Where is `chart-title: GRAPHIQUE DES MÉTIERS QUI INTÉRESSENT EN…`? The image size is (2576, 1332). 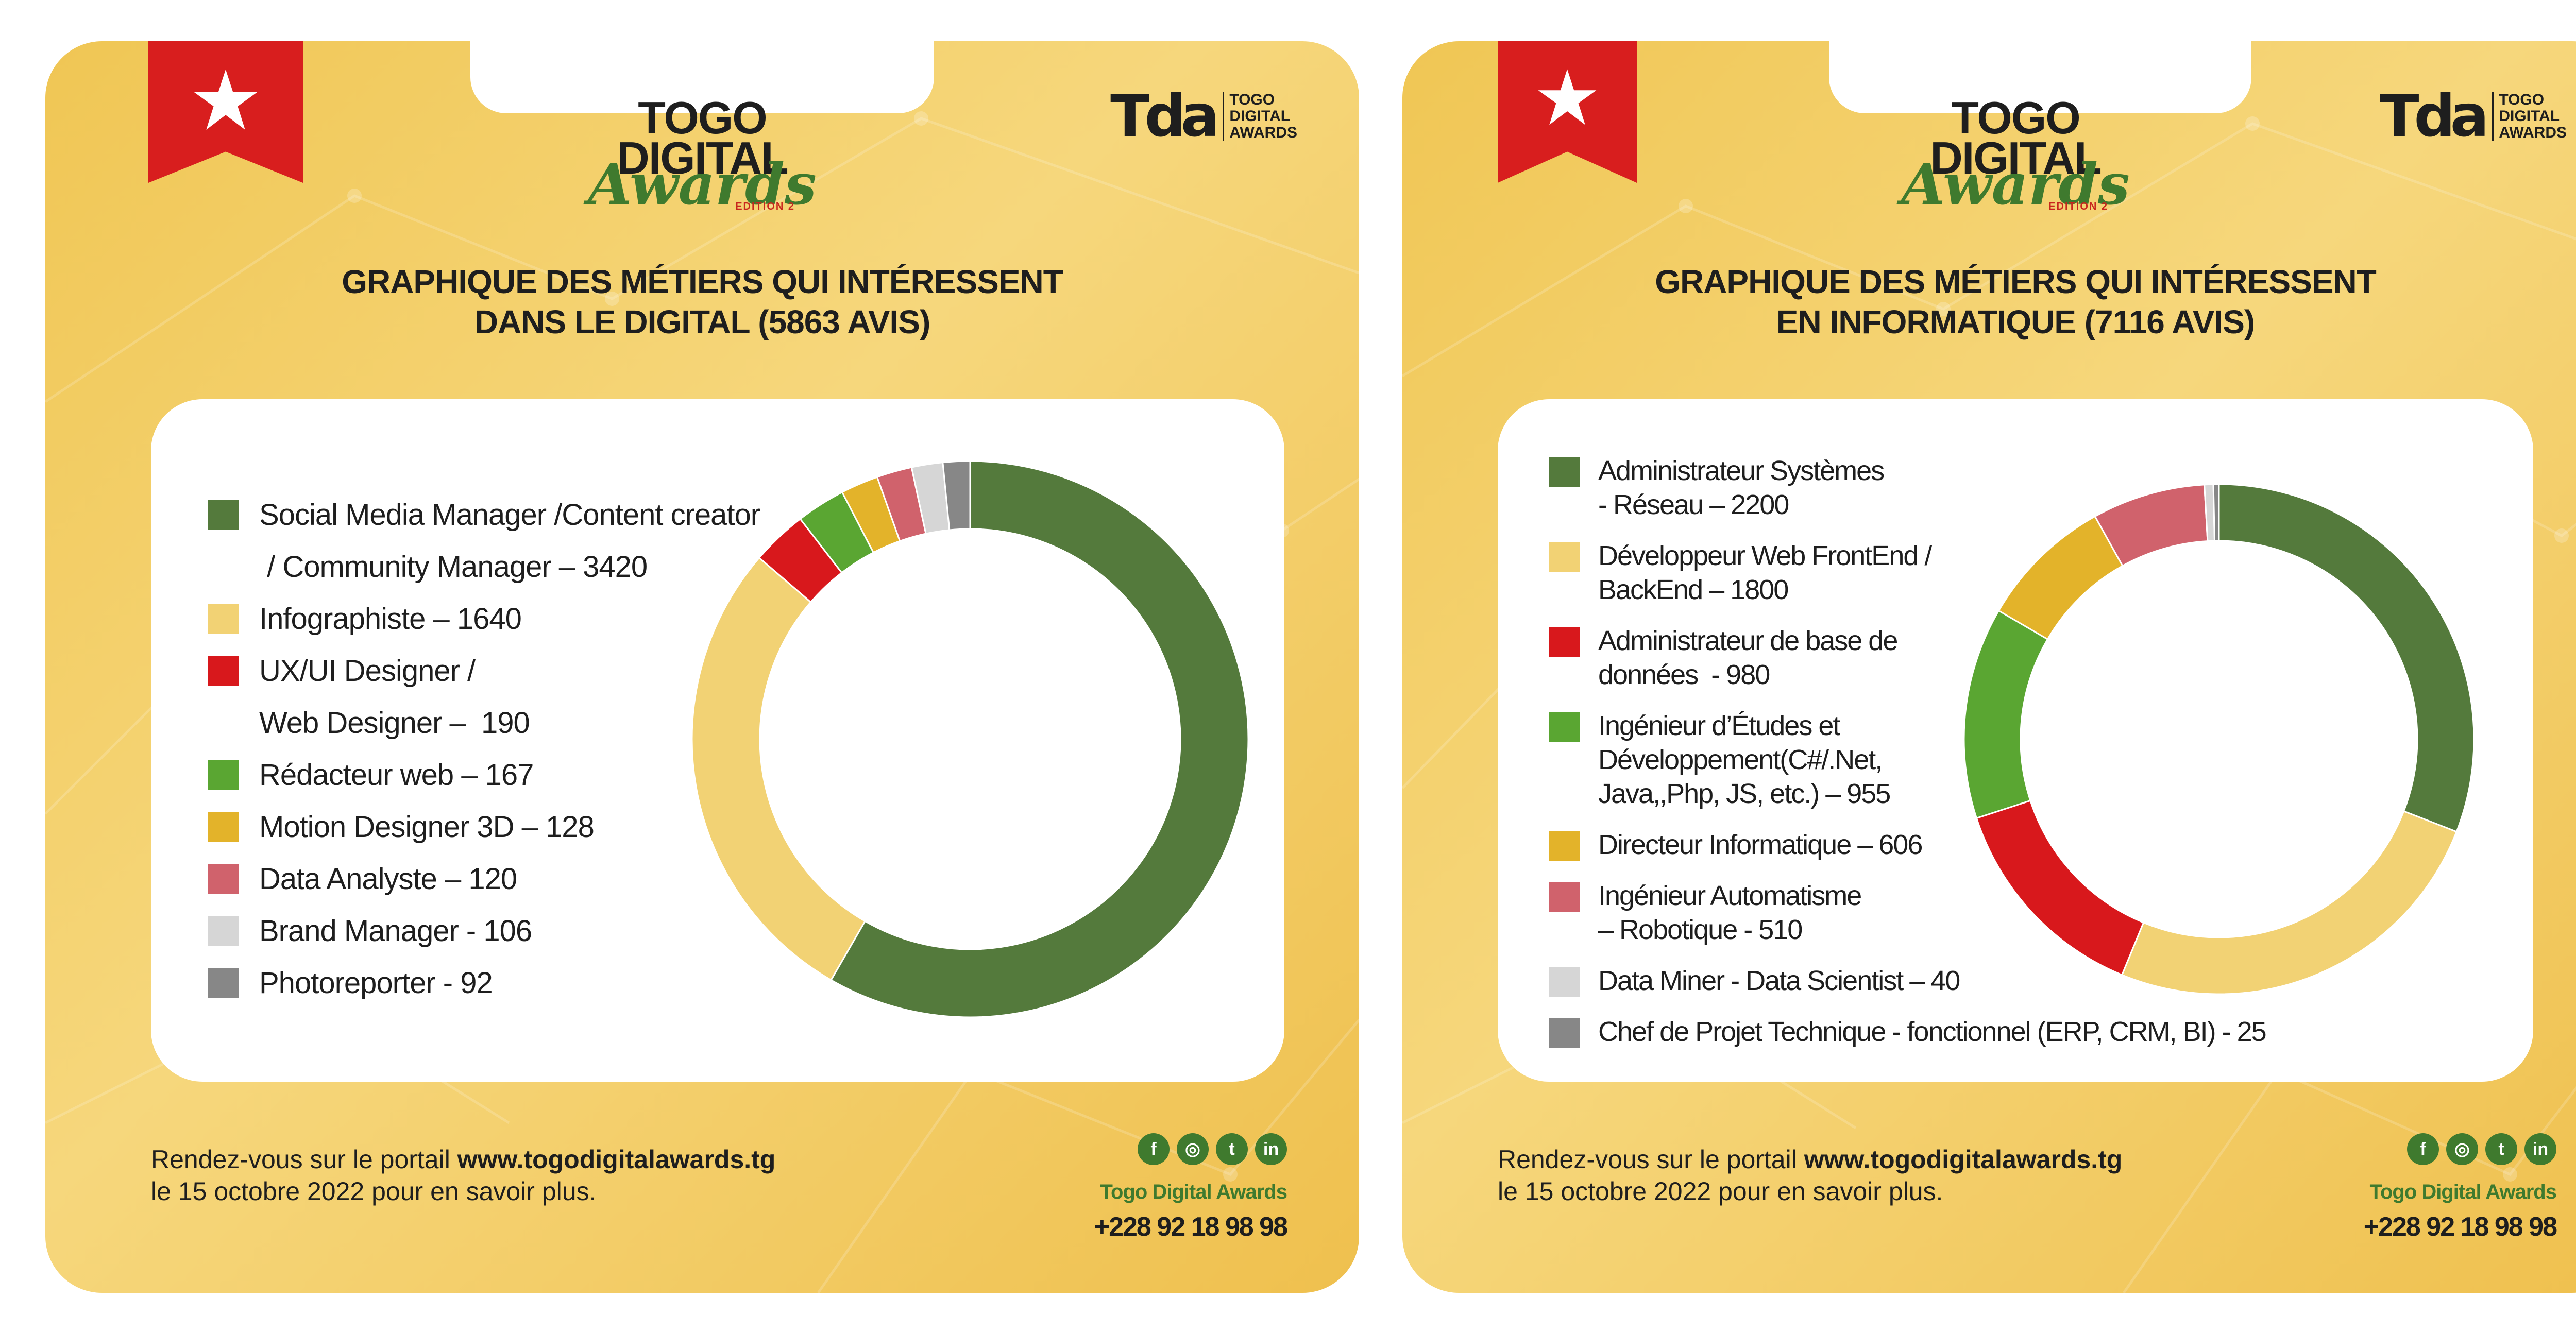 chart-title: GRAPHIQUE DES MÉTIERS QUI INTÉRESSENT EN… is located at coordinates (1989, 302).